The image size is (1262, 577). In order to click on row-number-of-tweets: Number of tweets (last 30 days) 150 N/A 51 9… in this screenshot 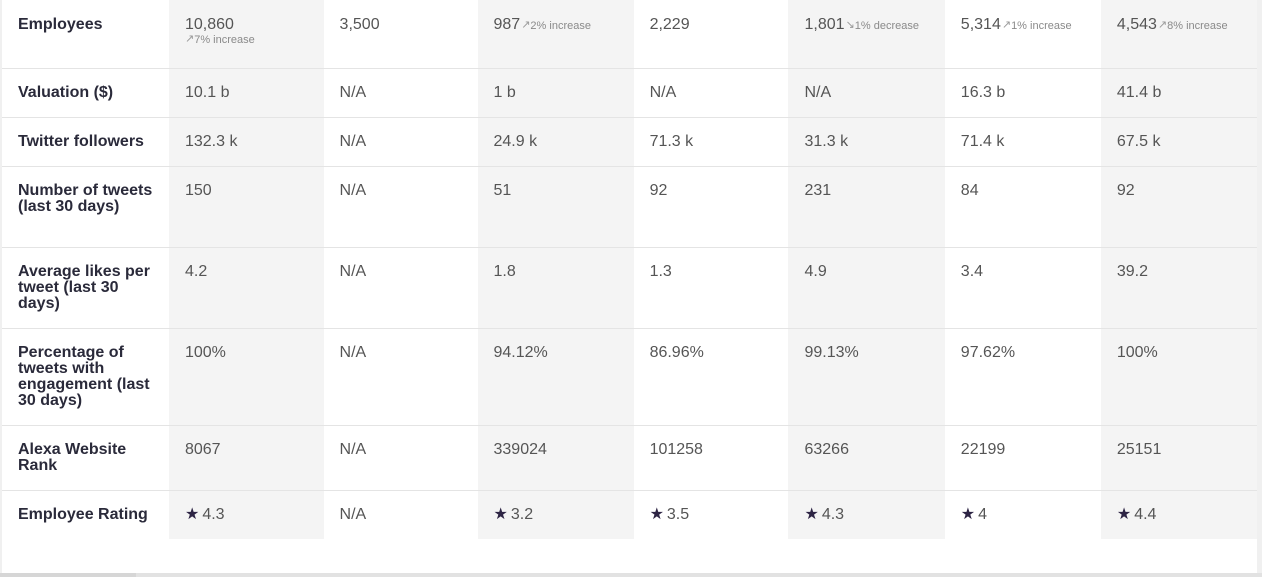, I will do `click(629, 207)`.